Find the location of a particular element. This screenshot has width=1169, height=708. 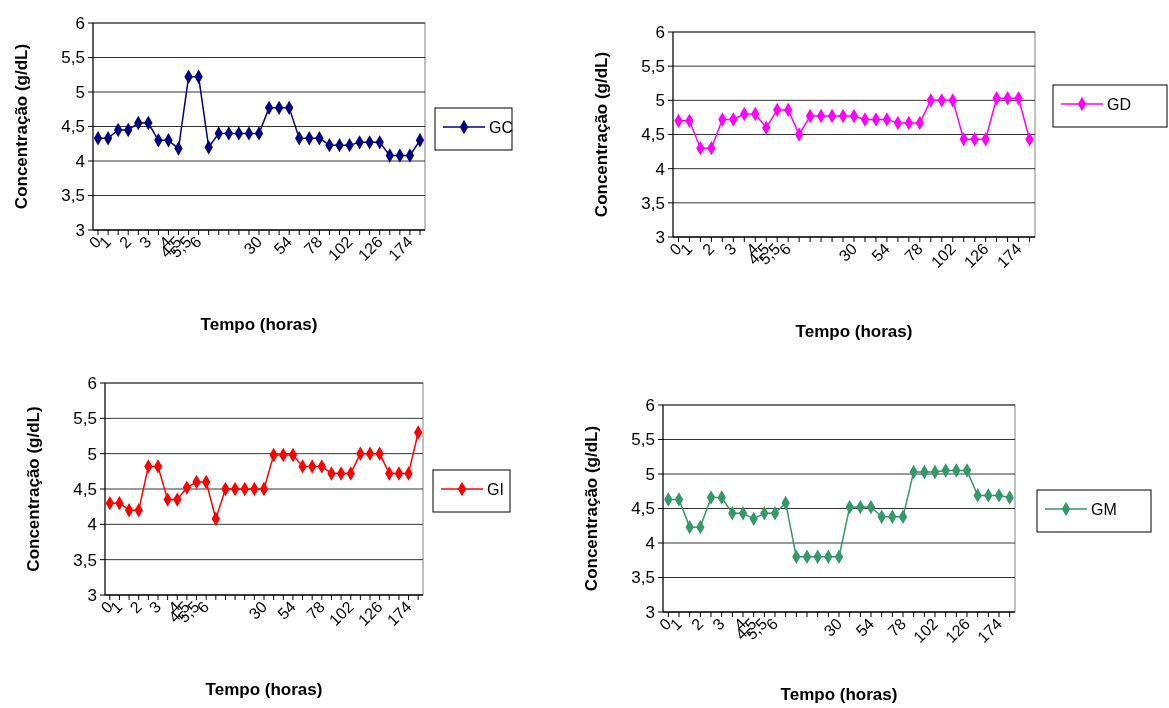

legend-label: GD is located at coordinates (1119, 104).